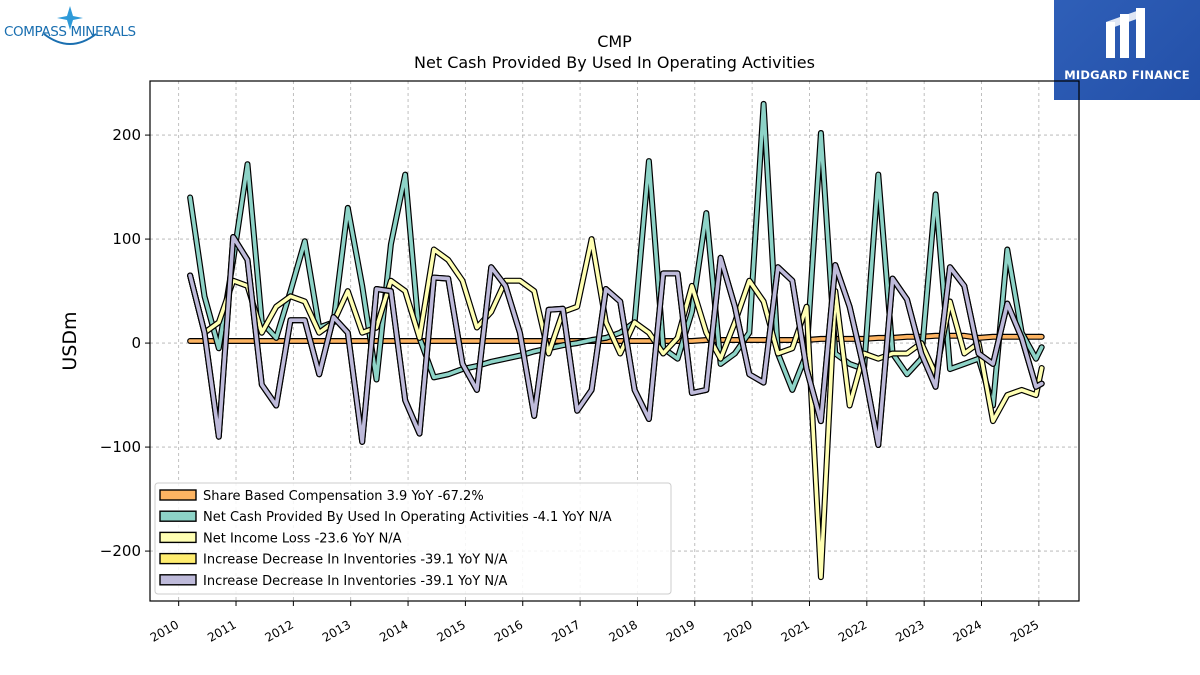 This screenshot has height=675, width=1200. Describe the element at coordinates (1125, 33) in the screenshot. I see `midgard-m-icon` at that location.